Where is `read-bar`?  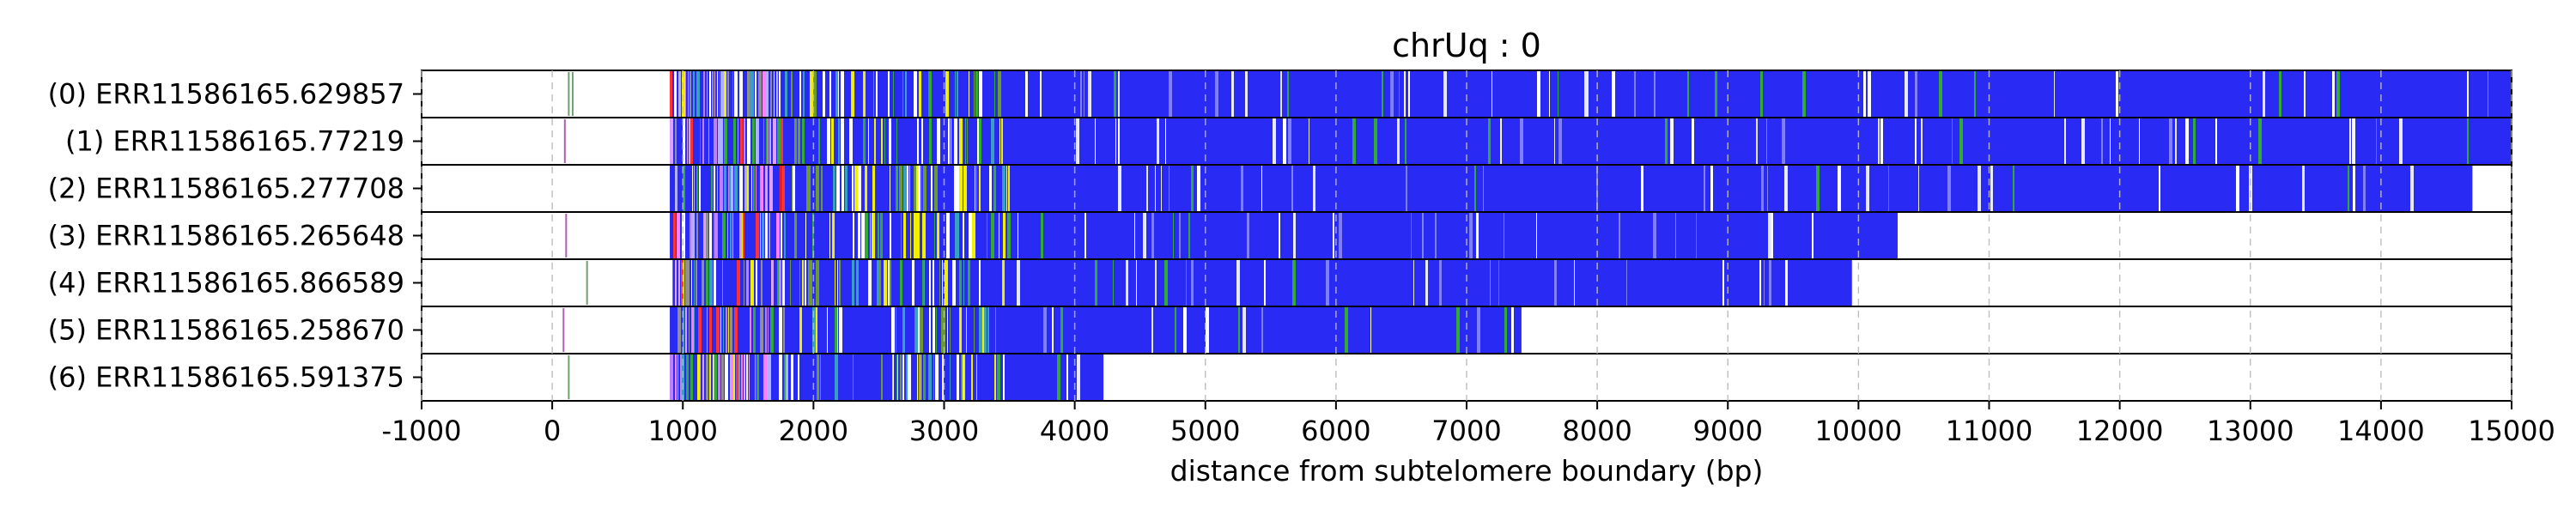
read-bar is located at coordinates (1591, 141).